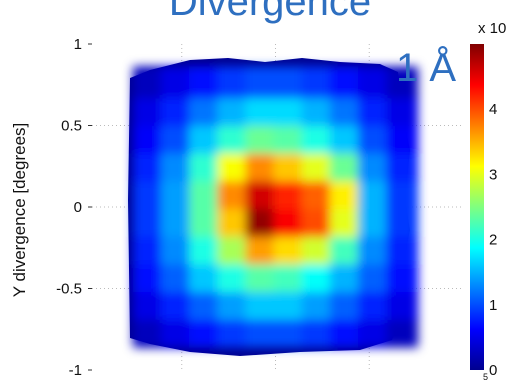 The height and width of the screenshot is (382, 532). Describe the element at coordinates (69, 289) in the screenshot. I see `y-tick-label: -0.5` at that location.